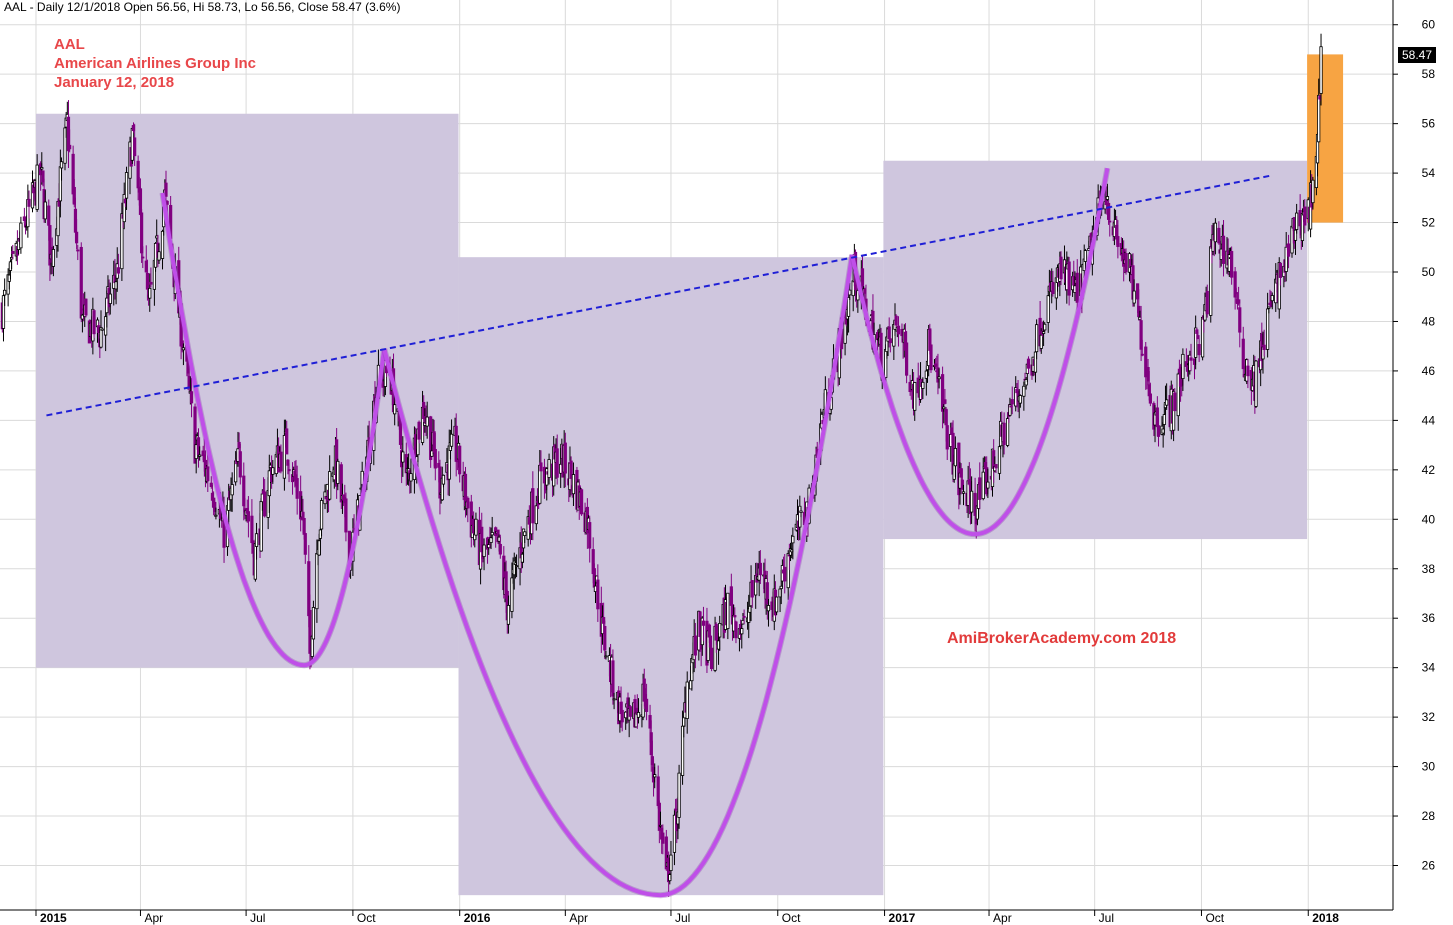 This screenshot has height=925, width=1453. I want to click on x-tick-label: Oct, so click(366, 918).